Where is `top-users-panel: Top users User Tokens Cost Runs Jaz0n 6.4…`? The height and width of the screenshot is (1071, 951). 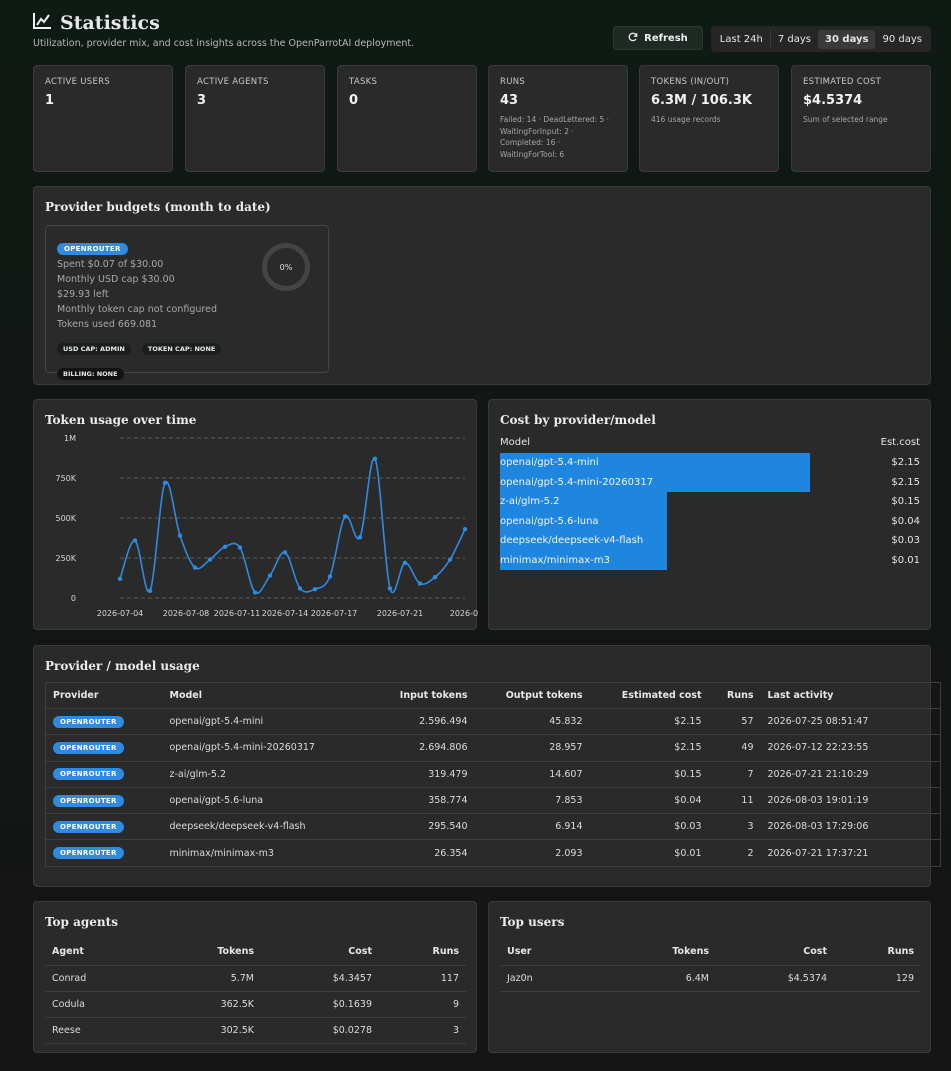
top-users-panel: Top users User Tokens Cost Runs Jaz0n 6.4… is located at coordinates (709, 977).